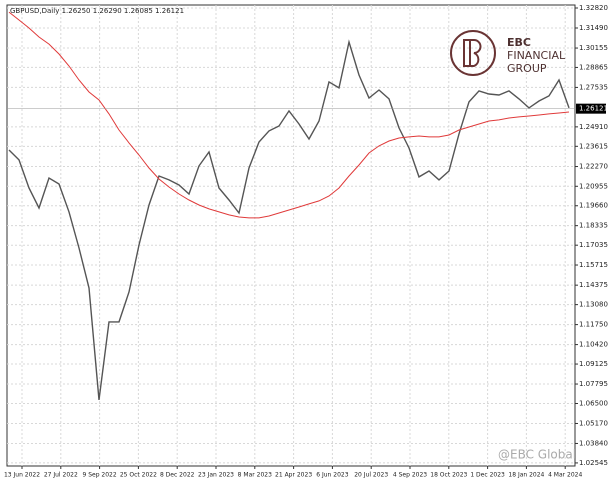 The height and width of the screenshot is (488, 610). Describe the element at coordinates (593, 8) in the screenshot. I see `y-tick-label: 1.32820` at that location.